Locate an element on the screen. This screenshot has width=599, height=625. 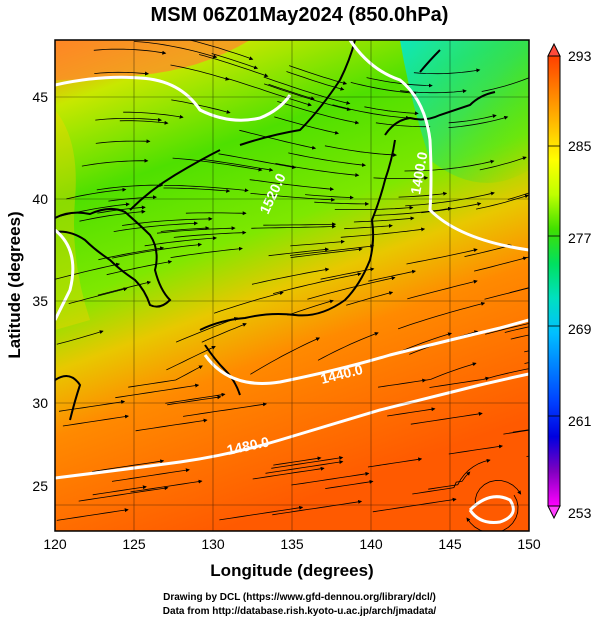
lat-tick-25: 25 is located at coordinates (40, 486).